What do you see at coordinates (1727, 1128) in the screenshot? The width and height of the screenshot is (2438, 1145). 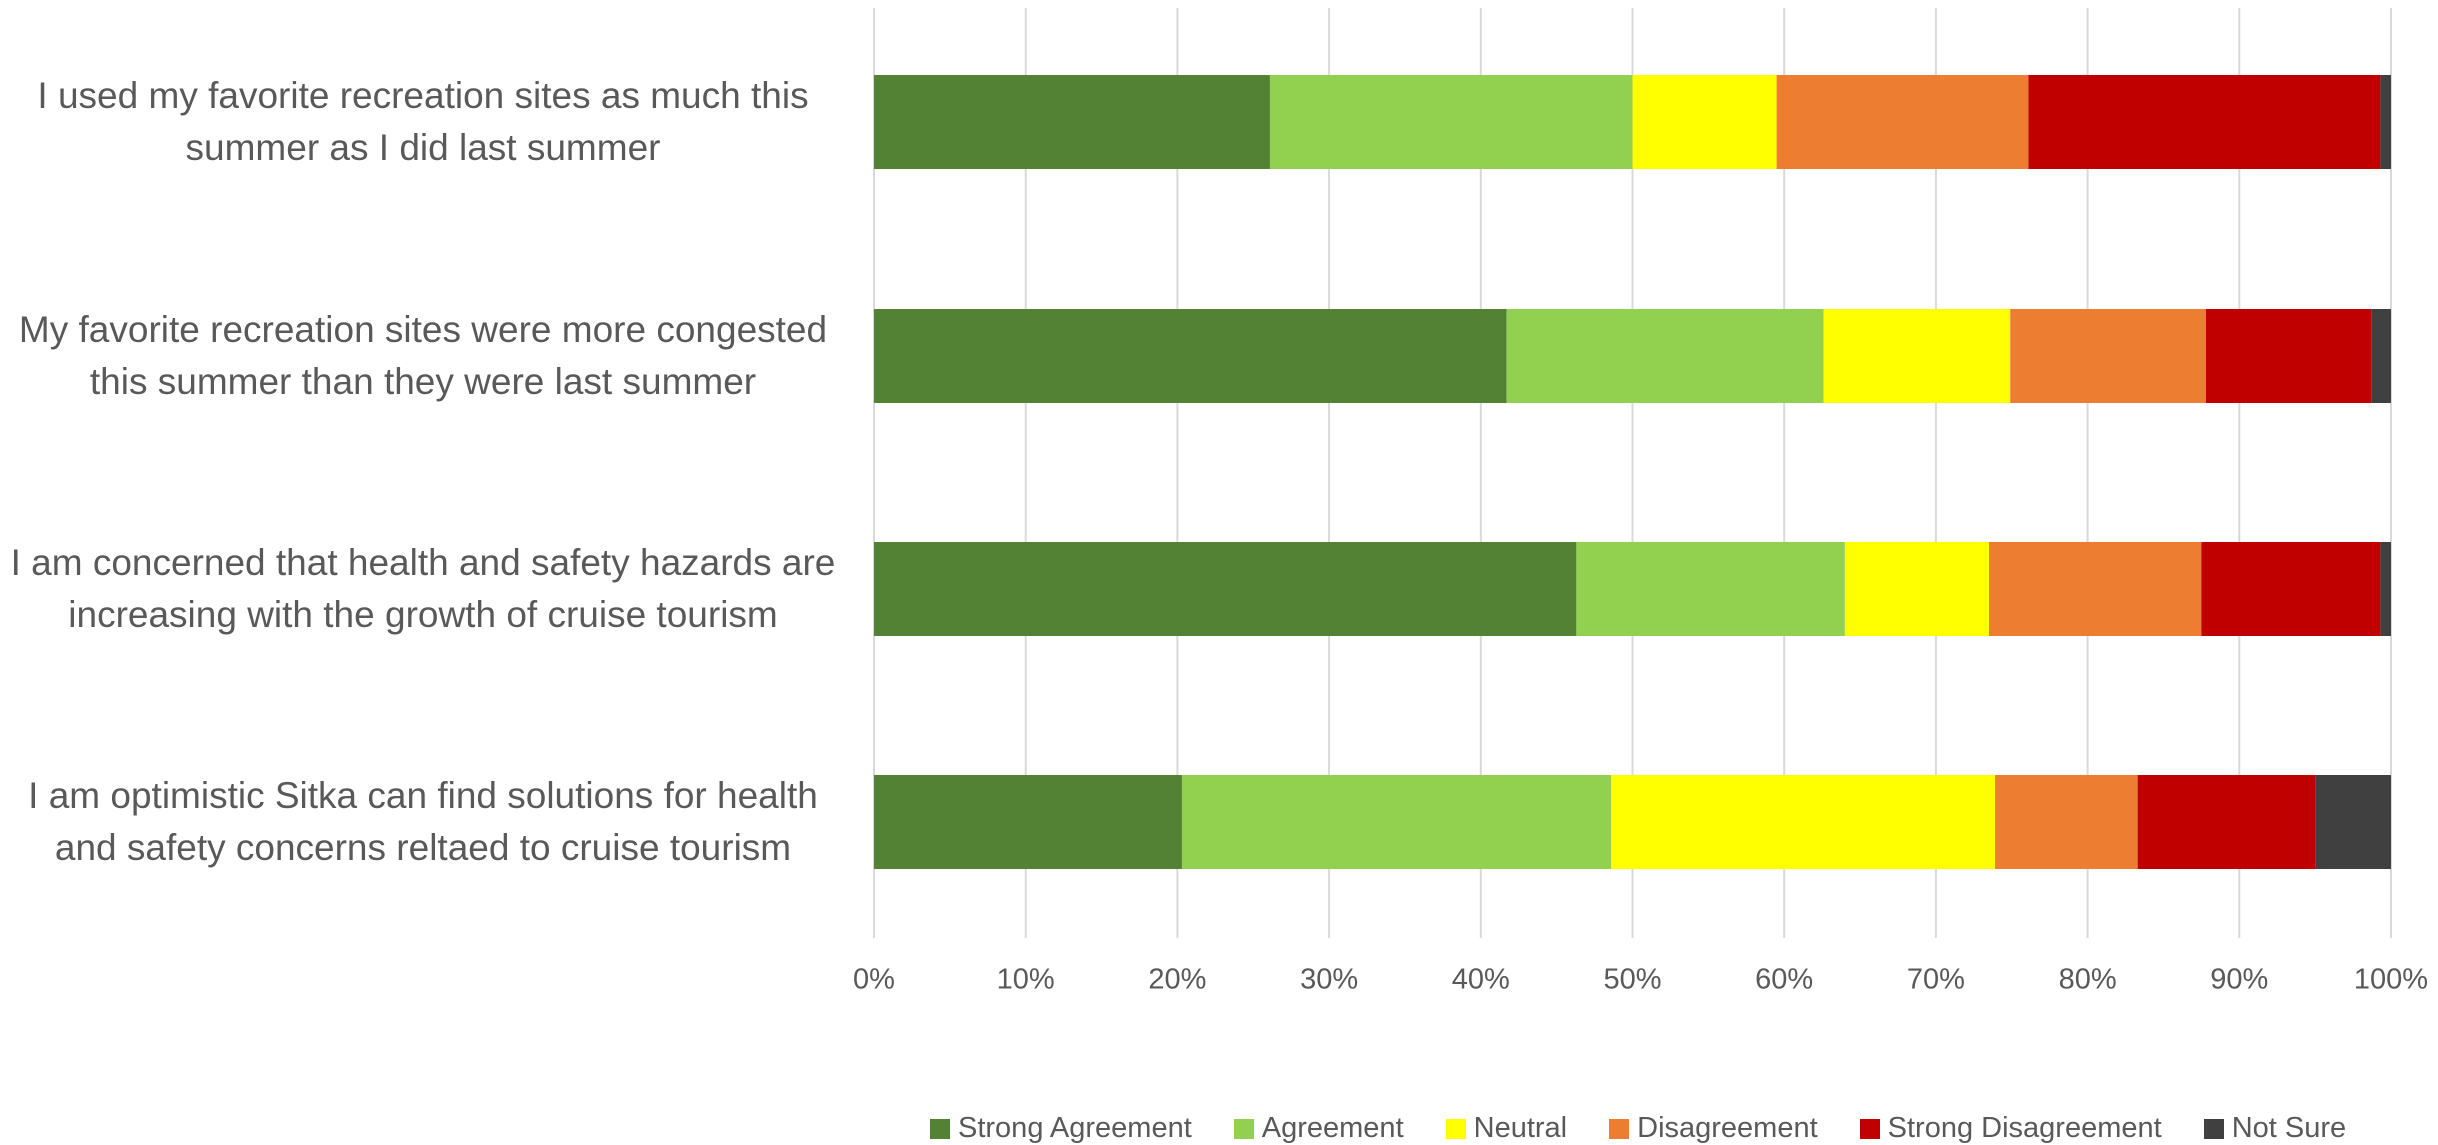 I see `legend-label: Disagreement` at bounding box center [1727, 1128].